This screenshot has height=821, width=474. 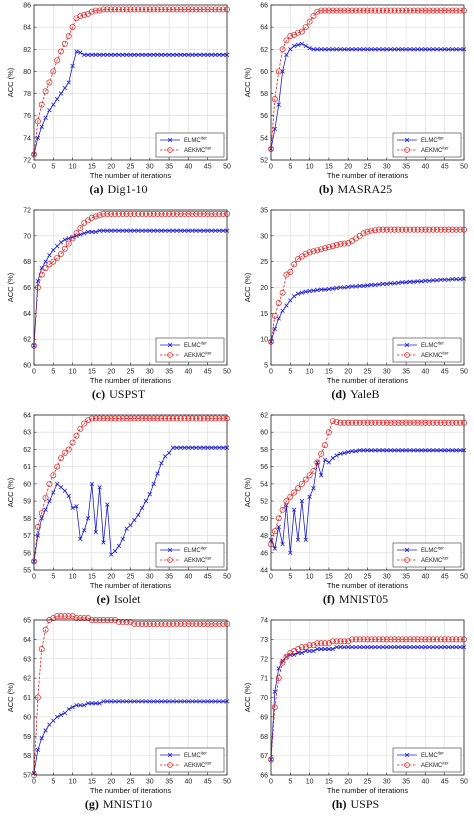 What do you see at coordinates (407, 150) in the screenshot?
I see `legend-marker-aekmc` at bounding box center [407, 150].